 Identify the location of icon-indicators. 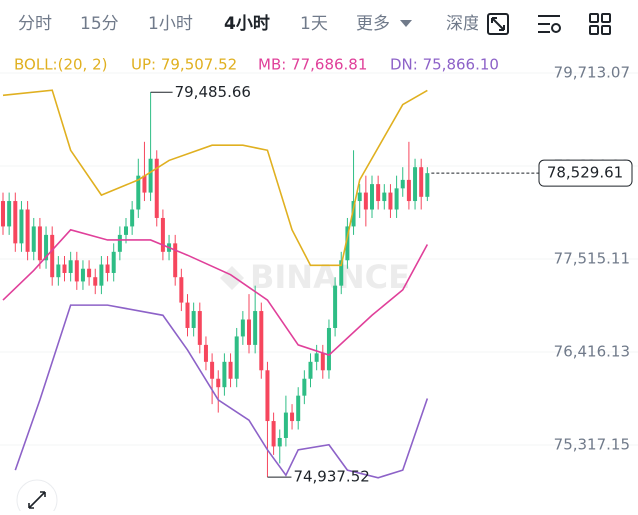
(549, 24).